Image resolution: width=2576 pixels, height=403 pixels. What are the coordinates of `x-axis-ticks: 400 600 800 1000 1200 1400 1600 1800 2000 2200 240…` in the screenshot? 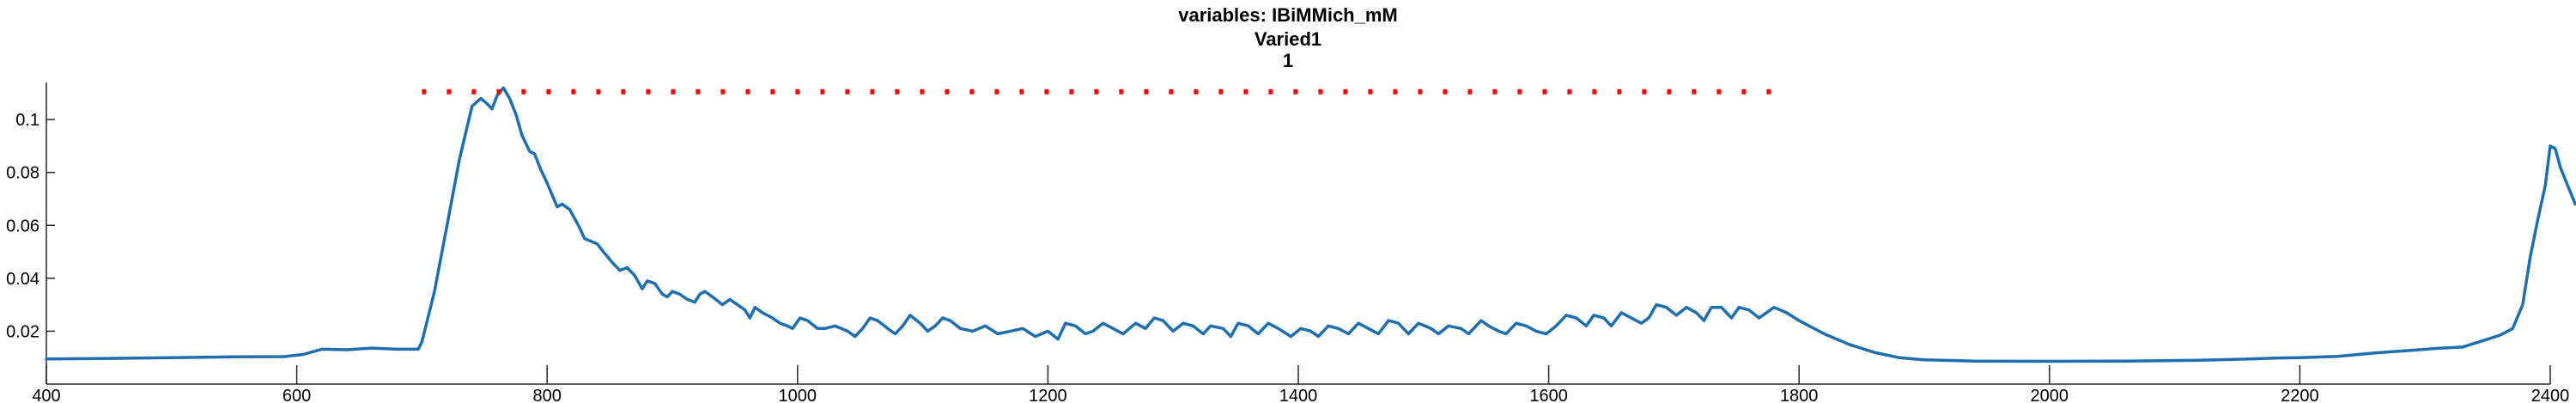 It's located at (1301, 384).